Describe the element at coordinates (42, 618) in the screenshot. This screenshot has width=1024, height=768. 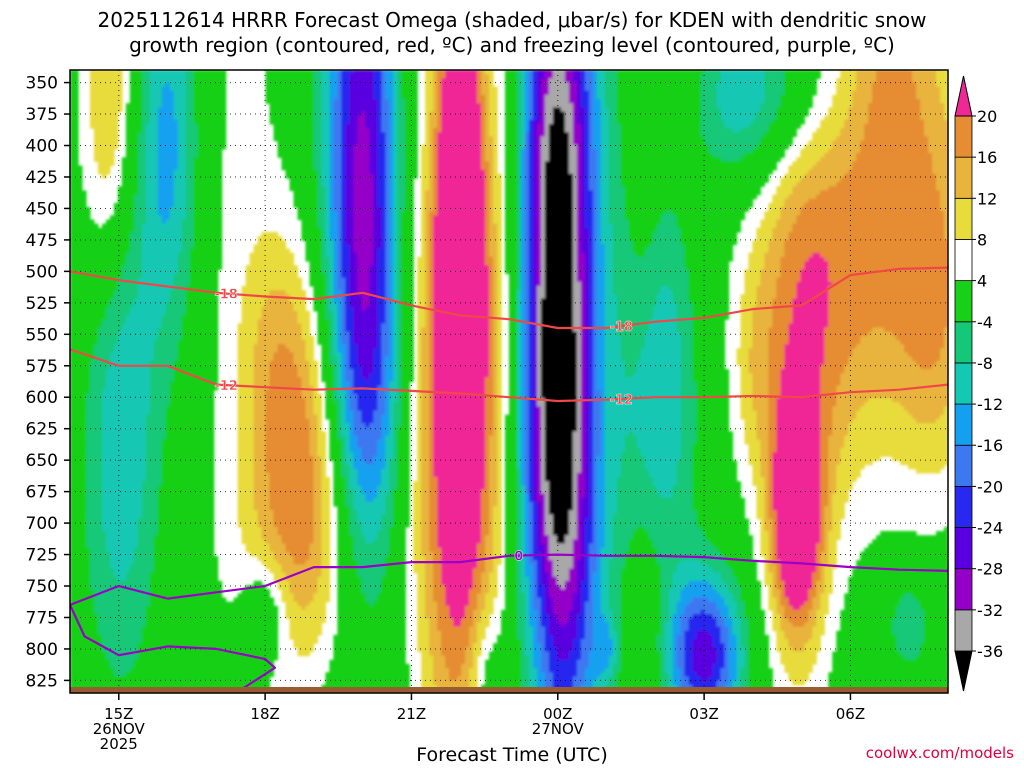
I see `y-tick-label-775: 775` at that location.